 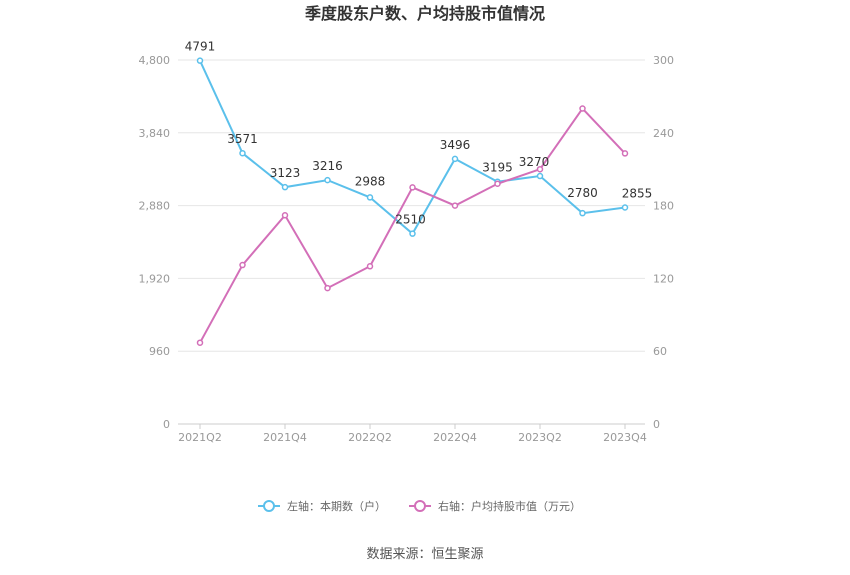 I want to click on left-axis-tick-label: 960, so click(x=159, y=351).